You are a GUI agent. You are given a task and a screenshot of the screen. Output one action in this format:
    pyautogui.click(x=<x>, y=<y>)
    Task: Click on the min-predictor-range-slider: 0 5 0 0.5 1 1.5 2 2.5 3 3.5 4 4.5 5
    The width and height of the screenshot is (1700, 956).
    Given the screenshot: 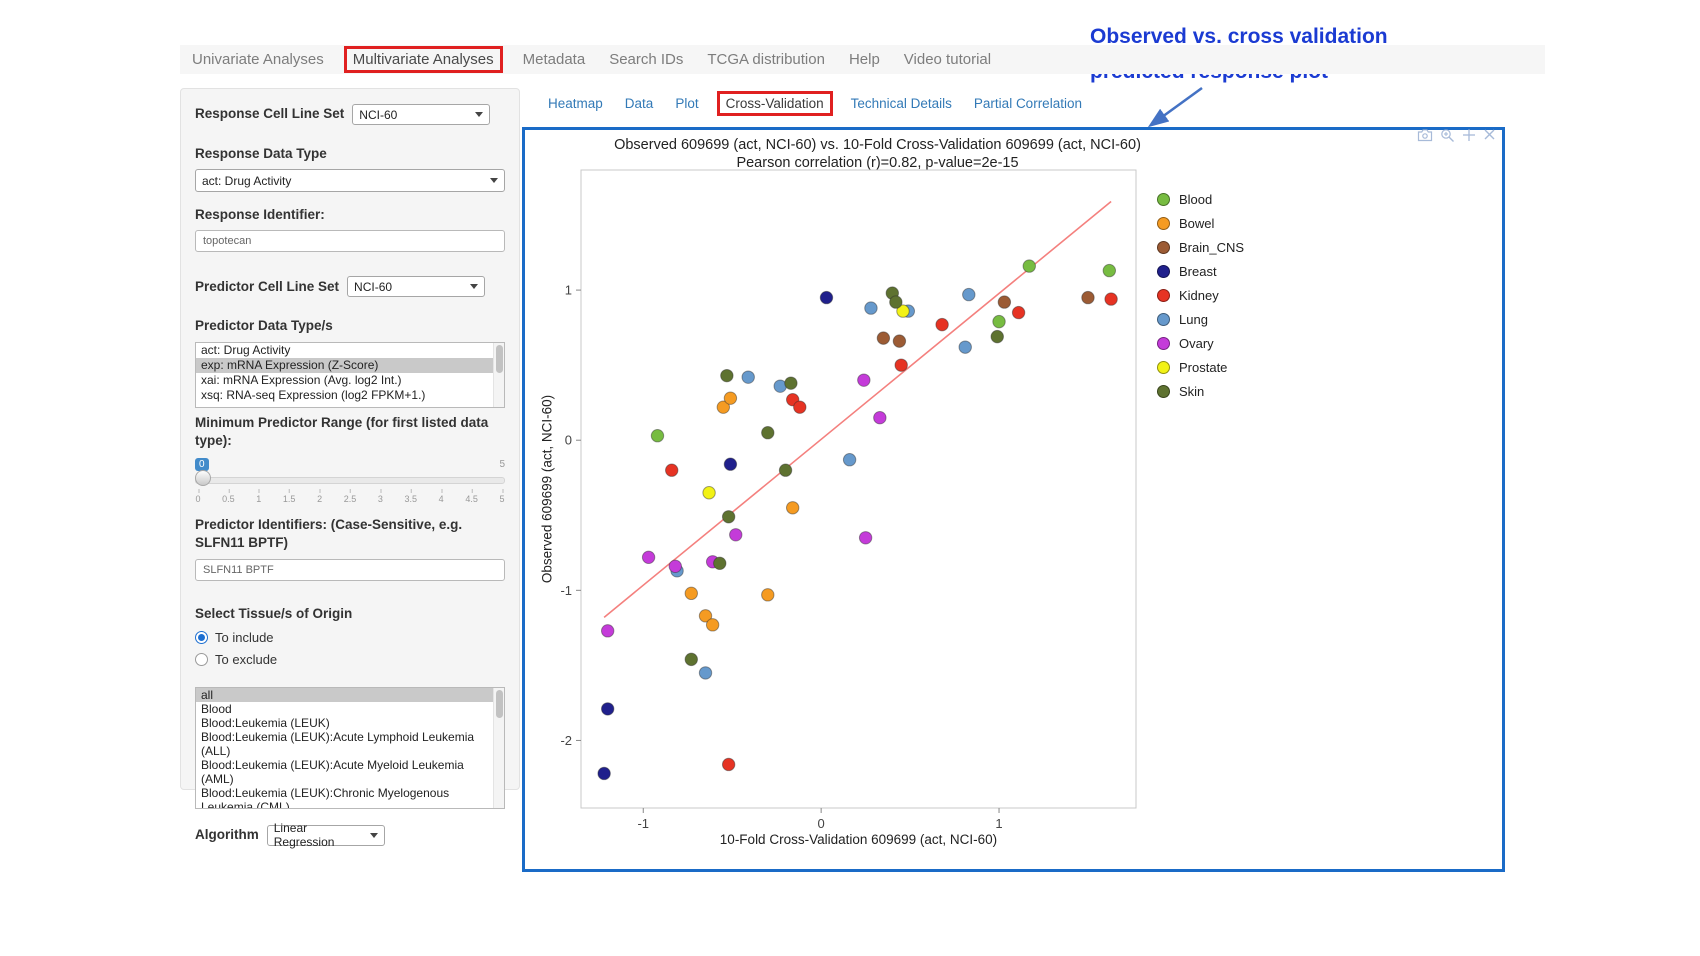 What is the action you would take?
    pyautogui.click(x=350, y=484)
    